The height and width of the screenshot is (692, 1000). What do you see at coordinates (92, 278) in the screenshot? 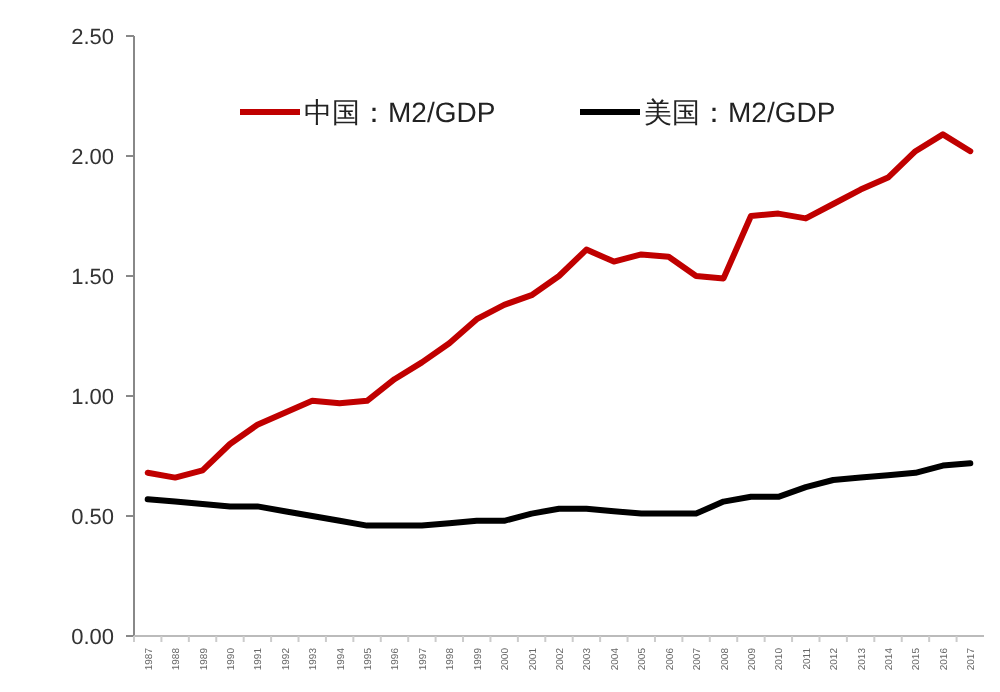
I see `y-tick-label: 1.50` at bounding box center [92, 278].